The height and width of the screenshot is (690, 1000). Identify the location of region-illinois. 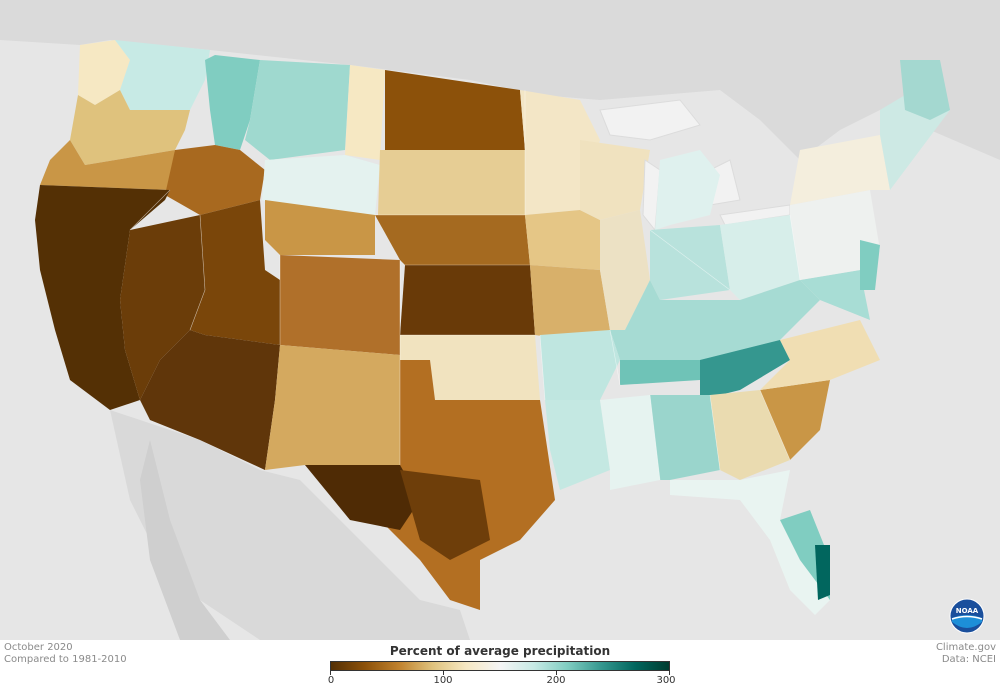
(625, 270).